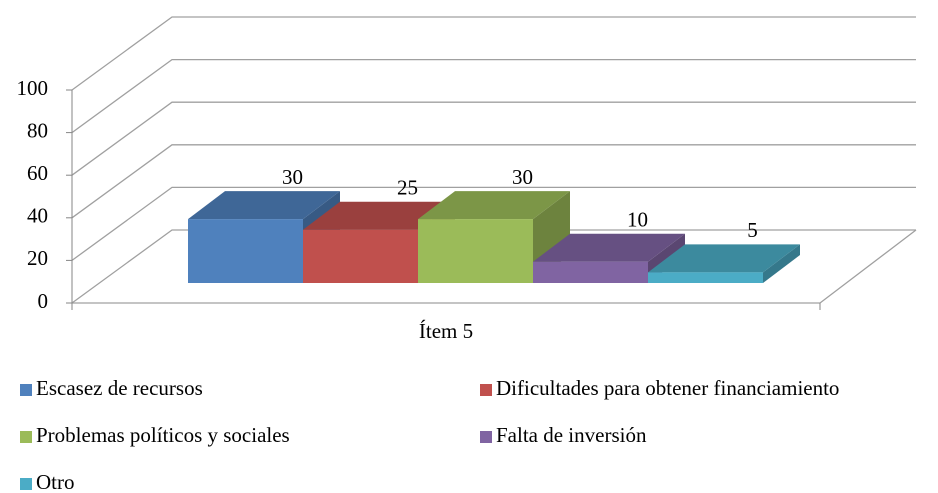 This screenshot has height=493, width=938. I want to click on y-tick-label: 0, so click(43, 301).